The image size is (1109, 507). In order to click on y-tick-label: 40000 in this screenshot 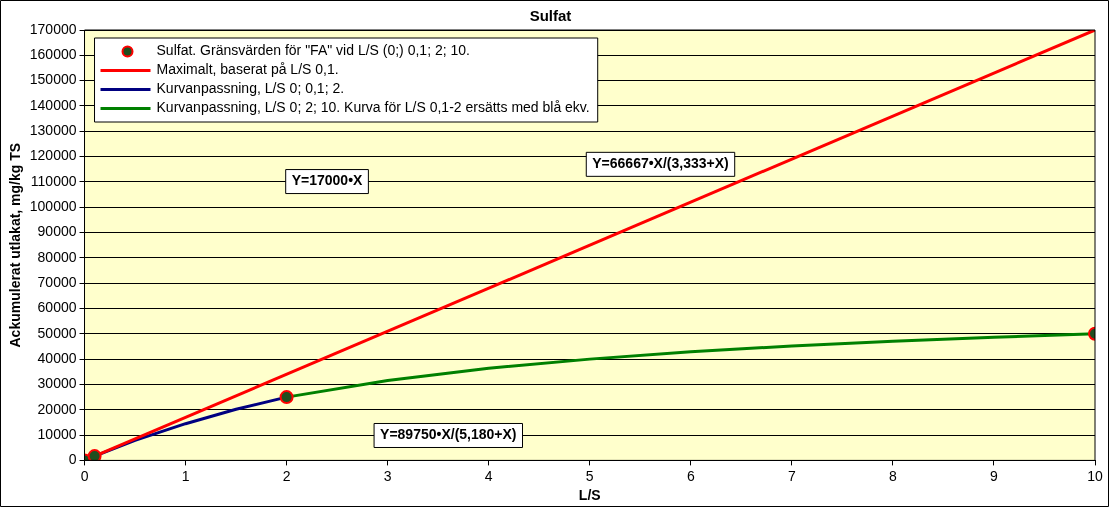, I will do `click(57, 357)`.